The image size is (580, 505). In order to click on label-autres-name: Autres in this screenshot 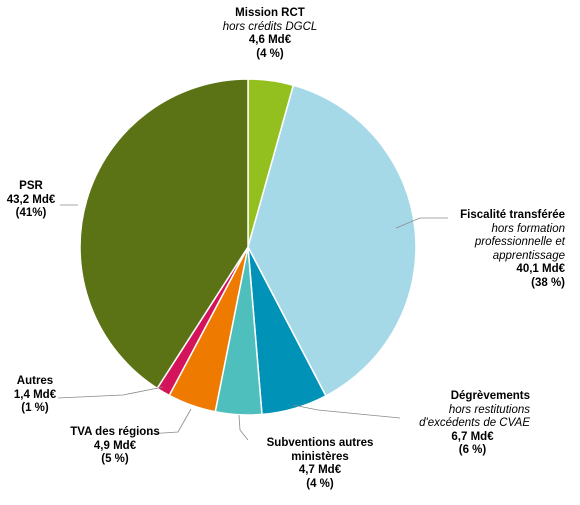, I will do `click(35, 381)`.